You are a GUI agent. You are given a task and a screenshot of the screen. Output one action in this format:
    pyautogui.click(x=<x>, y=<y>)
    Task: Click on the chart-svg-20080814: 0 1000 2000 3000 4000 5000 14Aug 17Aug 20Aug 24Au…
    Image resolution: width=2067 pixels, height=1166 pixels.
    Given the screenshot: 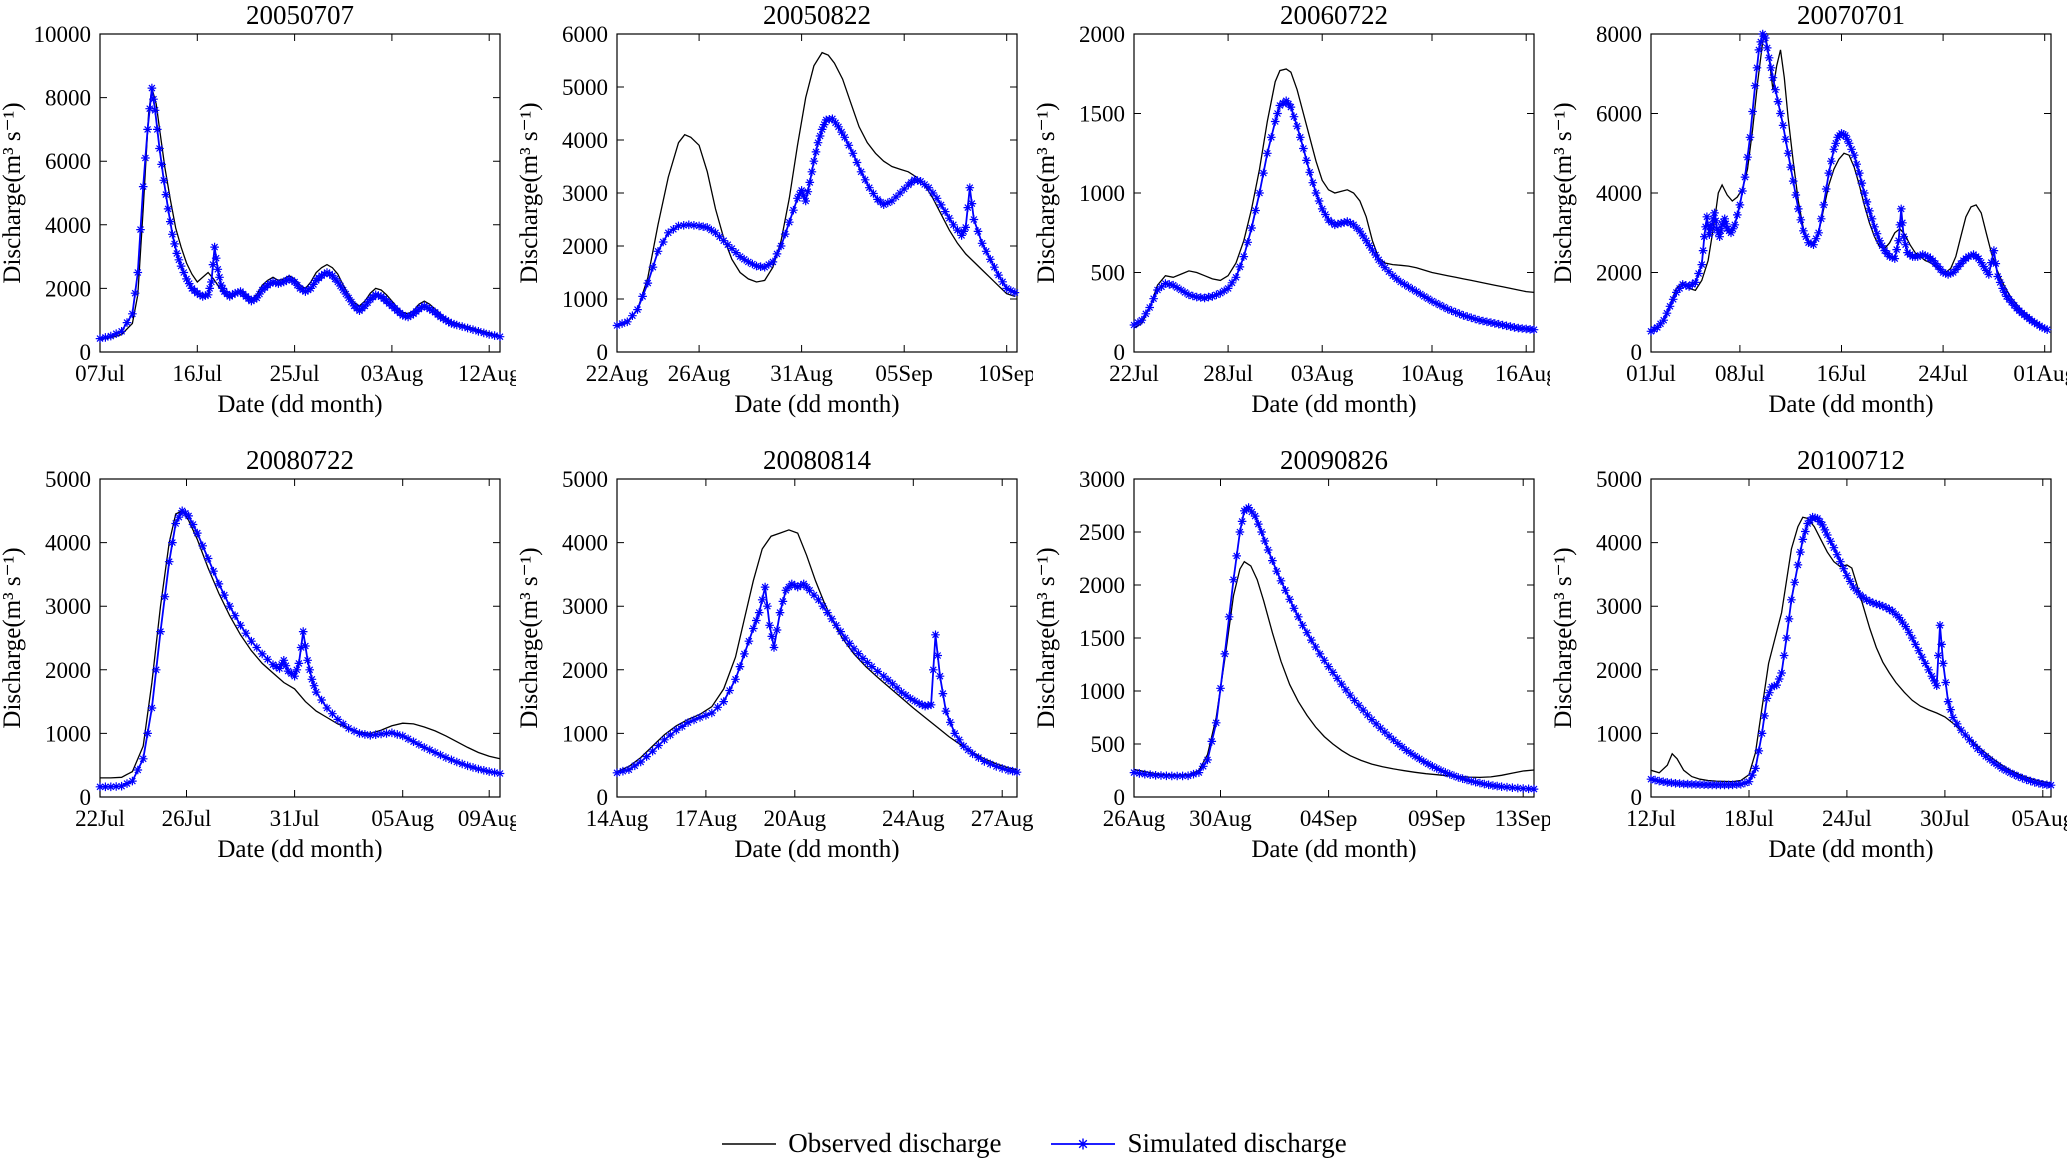 What is the action you would take?
    pyautogui.click(x=775, y=654)
    